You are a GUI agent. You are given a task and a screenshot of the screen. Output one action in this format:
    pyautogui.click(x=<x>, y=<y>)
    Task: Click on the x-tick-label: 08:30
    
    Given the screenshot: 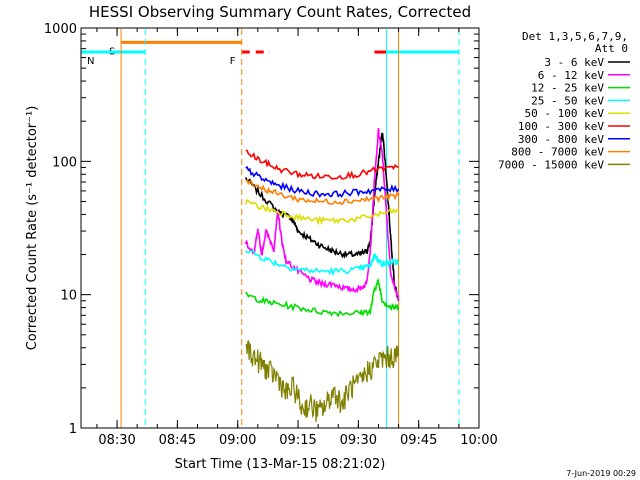 What is the action you would take?
    pyautogui.click(x=116, y=440)
    